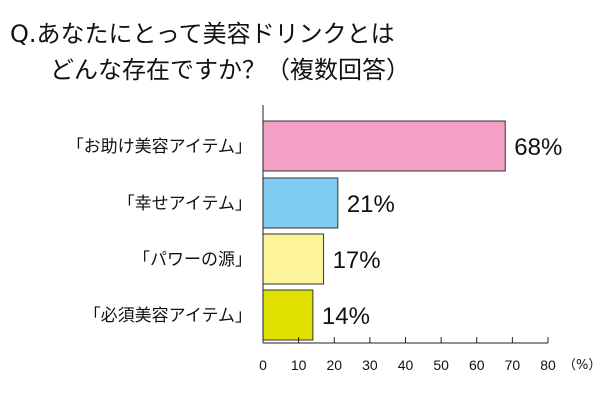 This screenshot has height=400, width=610. Describe the element at coordinates (582, 365) in the screenshot. I see `x-axis-unit: （%）` at that location.